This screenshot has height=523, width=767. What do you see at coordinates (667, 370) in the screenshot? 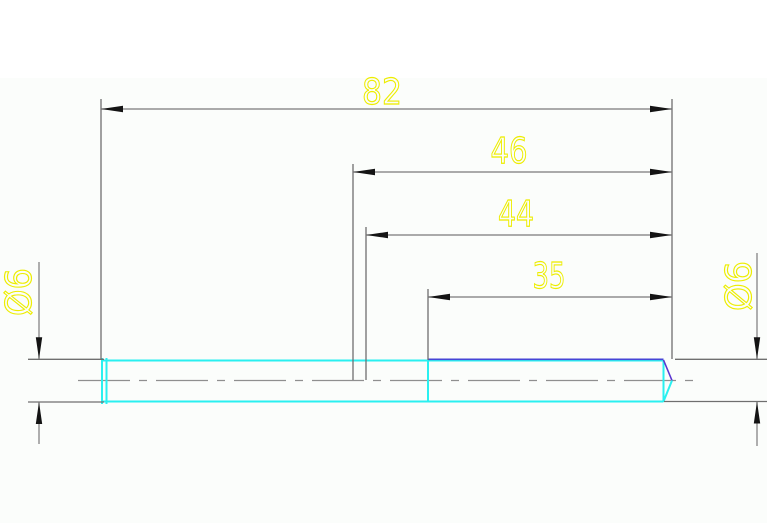
I see `right-chamfer-top-line` at bounding box center [667, 370].